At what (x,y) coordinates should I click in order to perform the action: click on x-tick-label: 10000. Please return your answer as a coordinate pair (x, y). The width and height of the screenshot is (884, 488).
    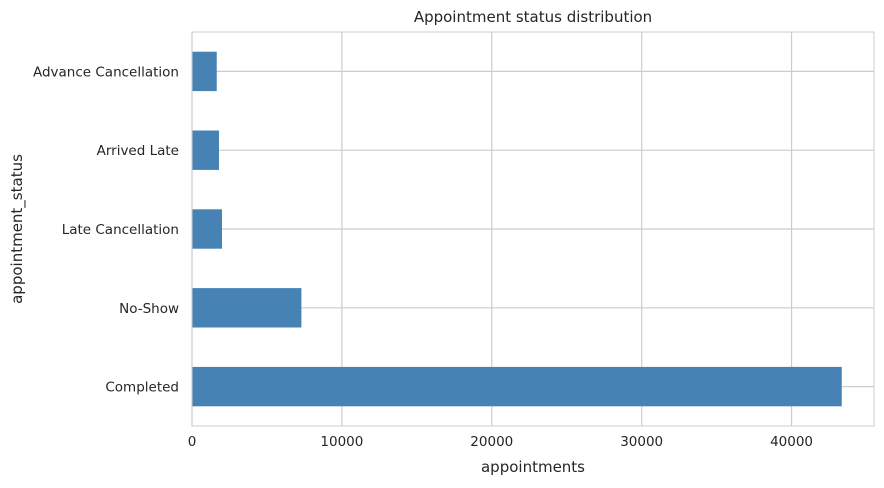
    Looking at the image, I should click on (341, 442).